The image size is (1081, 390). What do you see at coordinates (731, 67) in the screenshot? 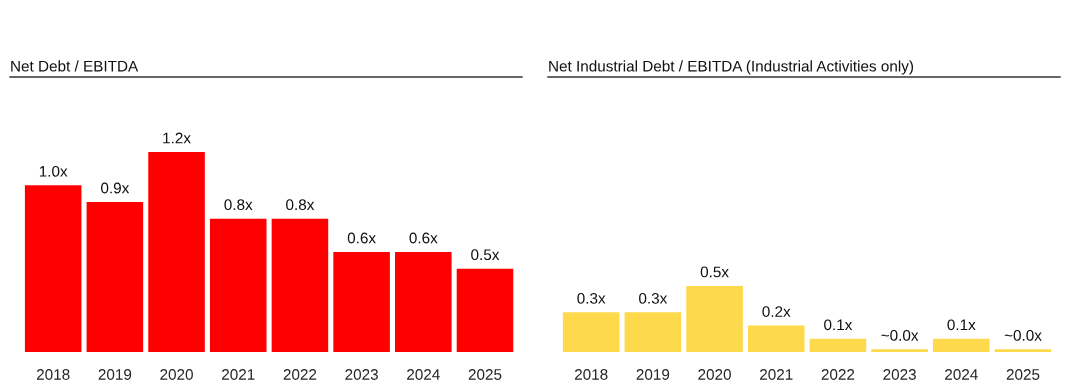
I see `chart-title: Net Industrial Debt / EBITDA (Industrial Activities only)` at bounding box center [731, 67].